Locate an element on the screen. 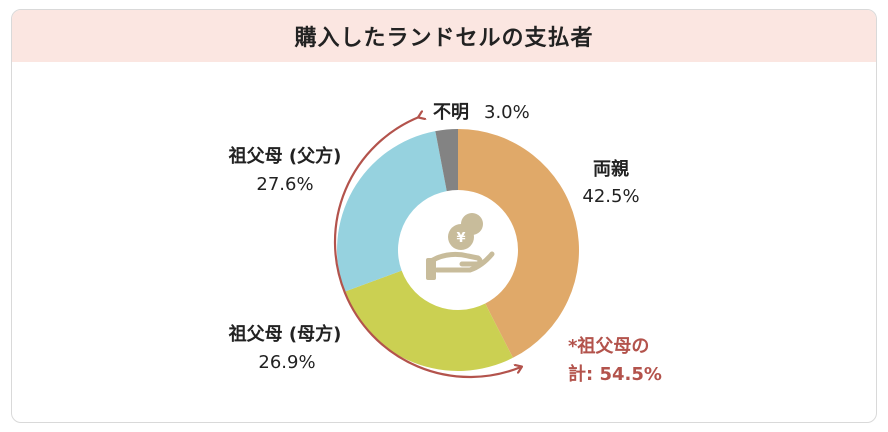 The height and width of the screenshot is (432, 888). grandparents-total-note-line1: *祖父母の is located at coordinates (608, 346).